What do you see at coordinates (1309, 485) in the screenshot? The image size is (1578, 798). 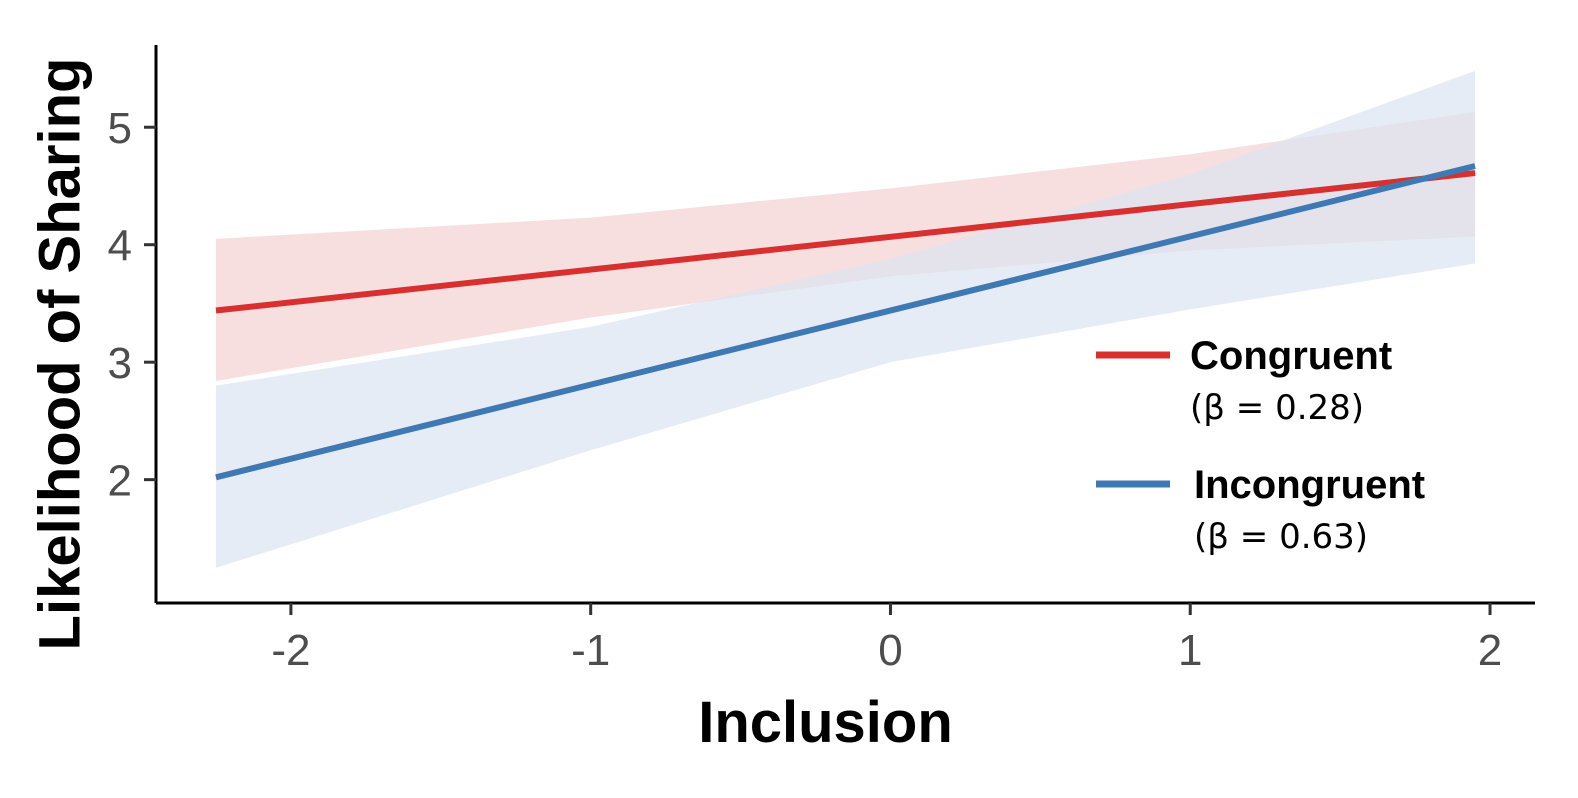 I see `incongruent-legend-label: Incongruent` at bounding box center [1309, 485].